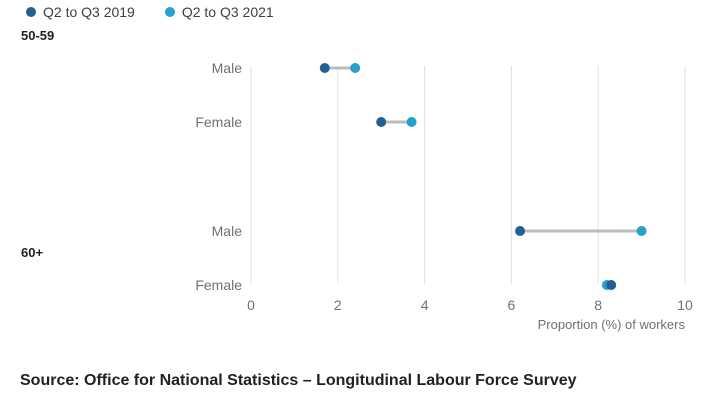 The image size is (713, 408). What do you see at coordinates (512, 305) in the screenshot?
I see `x-tick-label-6: 6` at bounding box center [512, 305].